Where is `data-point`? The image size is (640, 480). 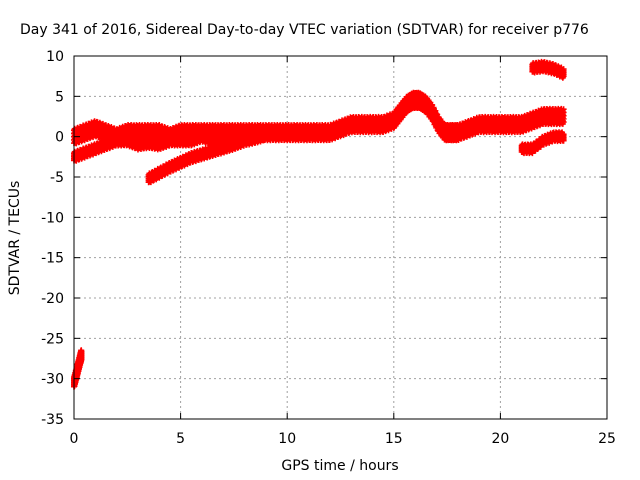
data-point is located at coordinates (81, 351).